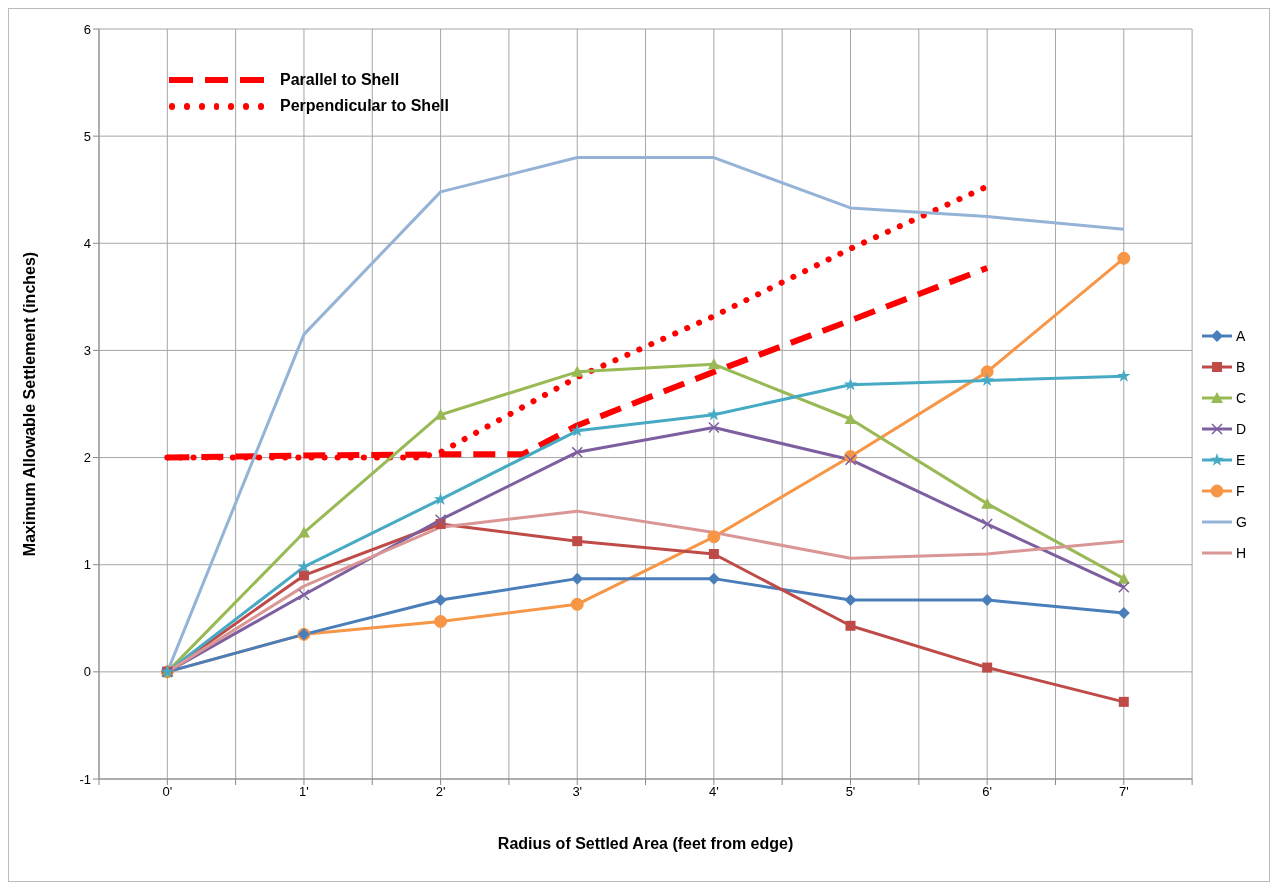 Image resolution: width=1277 pixels, height=889 pixels. I want to click on legend-label: E, so click(1241, 459).